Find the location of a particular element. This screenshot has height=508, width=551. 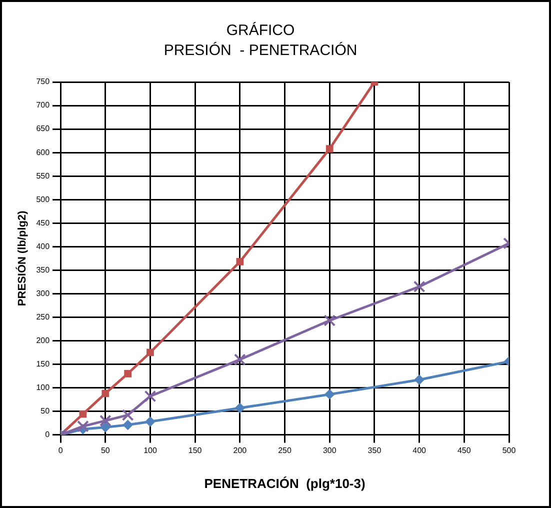

y-tick-label: 400 is located at coordinates (43, 246).